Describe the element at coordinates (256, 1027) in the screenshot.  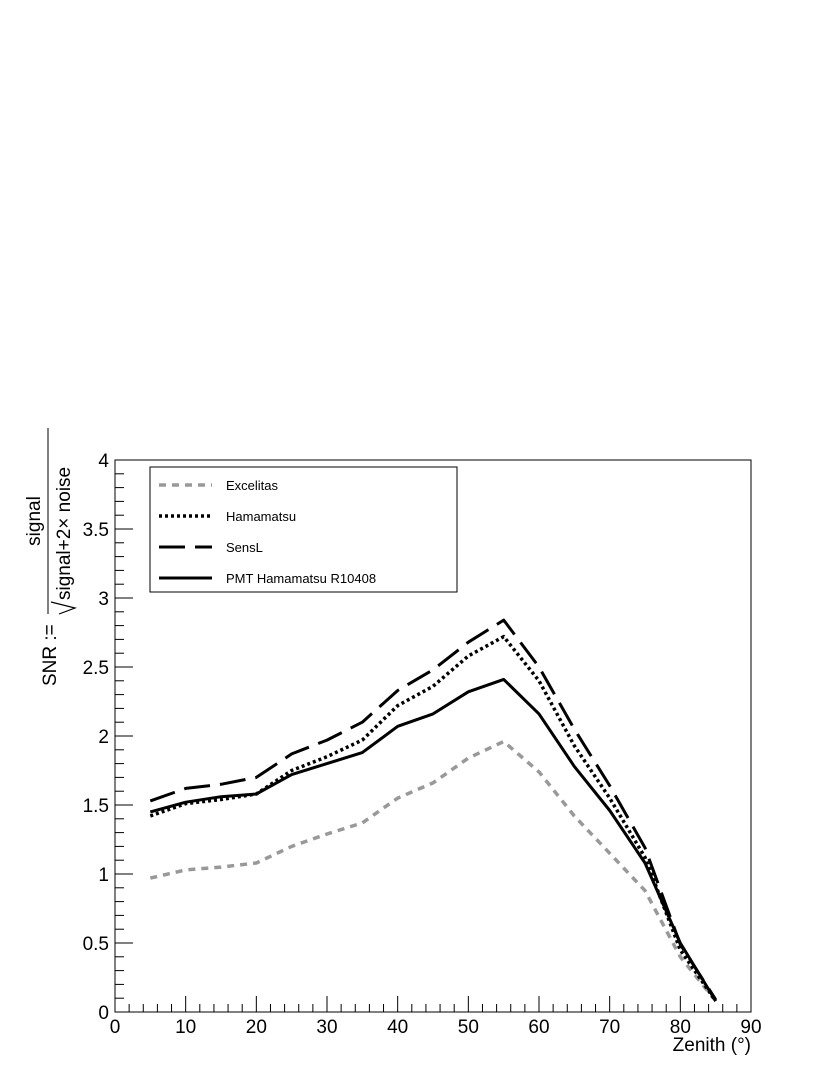
I see `x-tick-label: 20` at that location.